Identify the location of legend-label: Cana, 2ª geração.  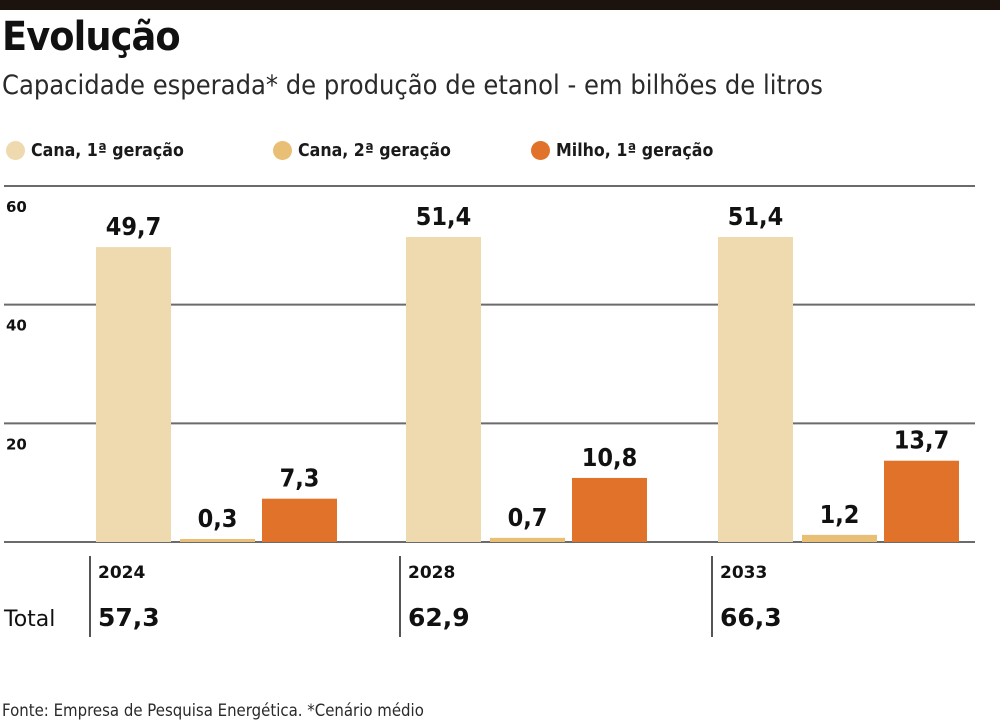
(374, 150).